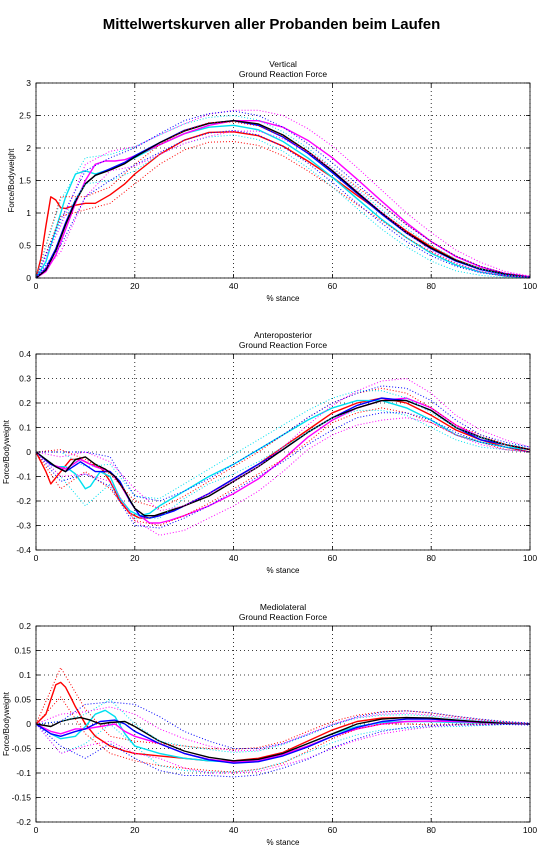 The image size is (543, 850). What do you see at coordinates (28, 83) in the screenshot?
I see `y-tick-label: 3` at bounding box center [28, 83].